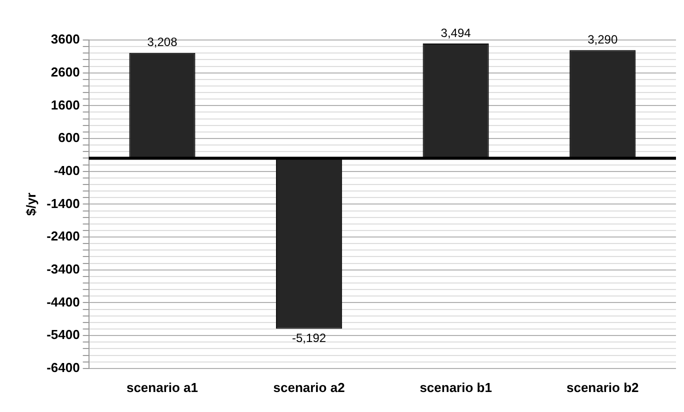 The height and width of the screenshot is (412, 684). Describe the element at coordinates (63, 236) in the screenshot. I see `y-tick-label: -2400` at that location.